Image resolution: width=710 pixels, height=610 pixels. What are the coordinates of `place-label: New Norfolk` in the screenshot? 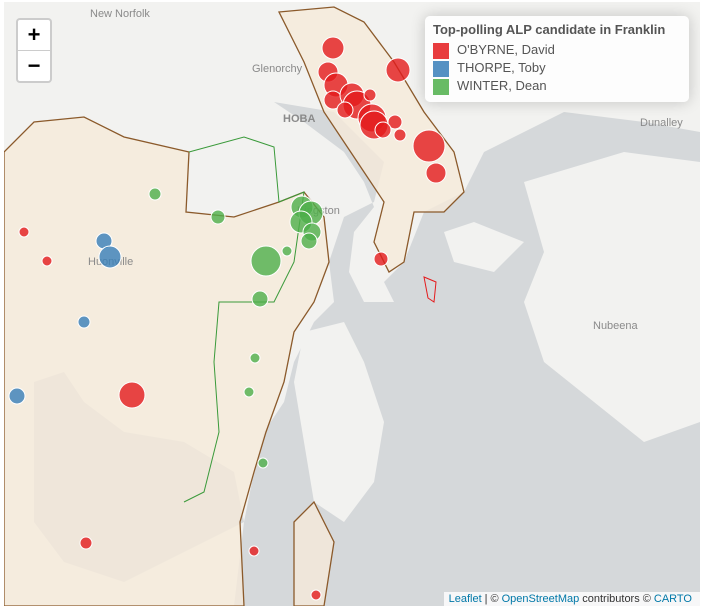 It's located at (120, 14).